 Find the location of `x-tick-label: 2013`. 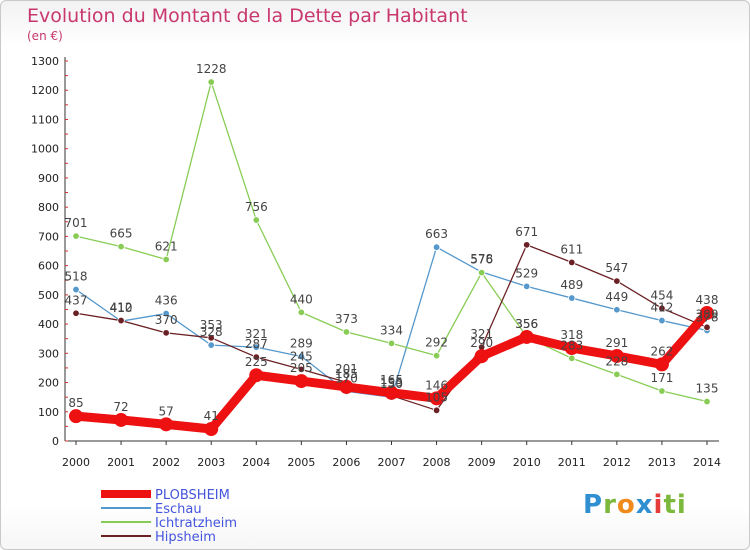

x-tick-label: 2013 is located at coordinates (662, 462).